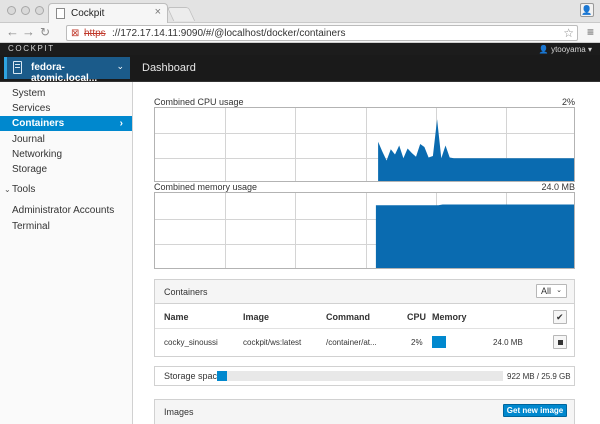 The image size is (600, 424). I want to click on storage-panel: Storage space 922 MB / 25.9 GB, so click(364, 376).